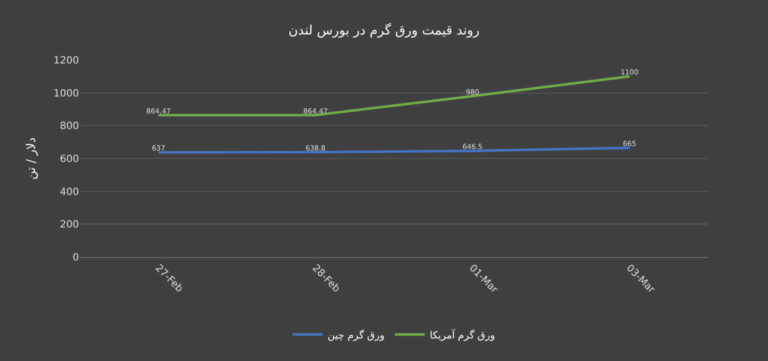  Describe the element at coordinates (356, 335) in the screenshot. I see `legend-label: ورق گرم چین` at that location.